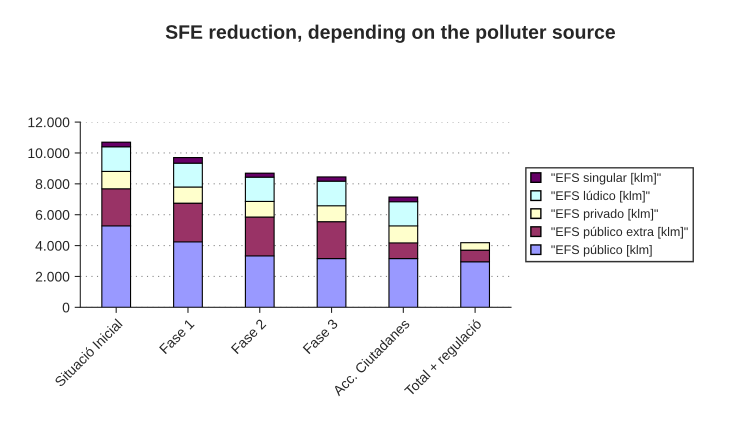 This screenshot has height=421, width=730. What do you see at coordinates (49, 153) in the screenshot?
I see `y-tick-label: 10.000` at bounding box center [49, 153].